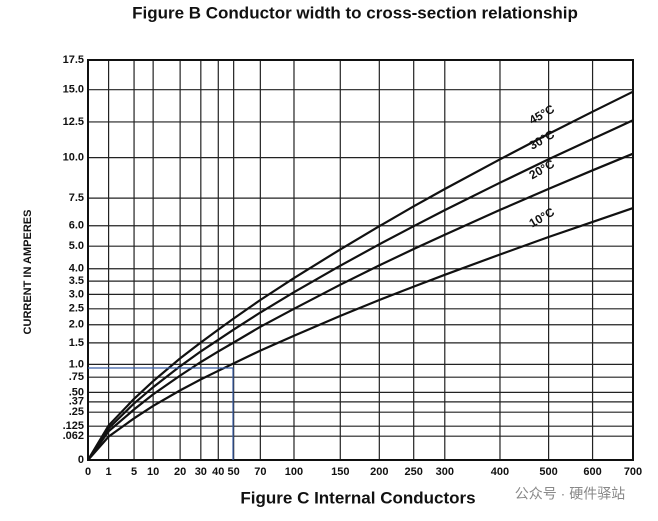 This screenshot has height=521, width=658. Describe the element at coordinates (414, 472) in the screenshot. I see `x-tick-label: 250` at that location.